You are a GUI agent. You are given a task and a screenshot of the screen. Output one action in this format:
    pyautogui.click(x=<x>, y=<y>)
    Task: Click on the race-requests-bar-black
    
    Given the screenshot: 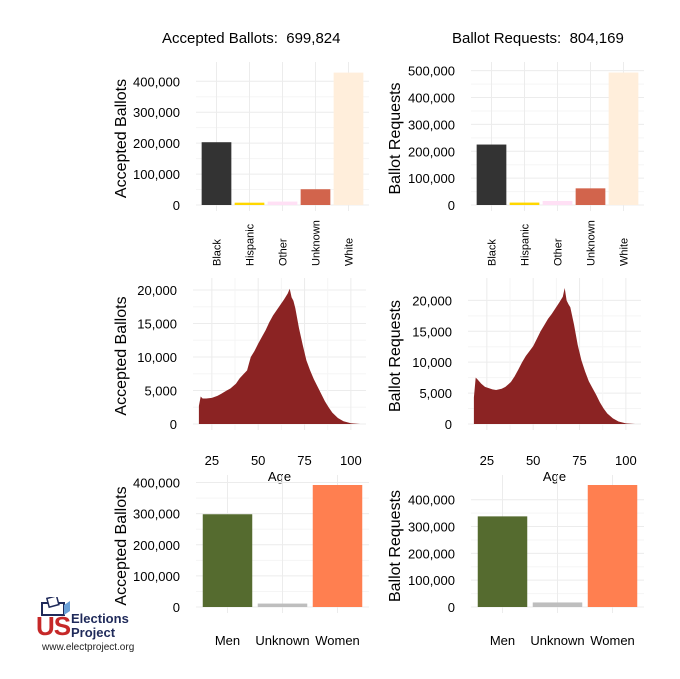 What is the action you would take?
    pyautogui.click(x=491, y=174)
    